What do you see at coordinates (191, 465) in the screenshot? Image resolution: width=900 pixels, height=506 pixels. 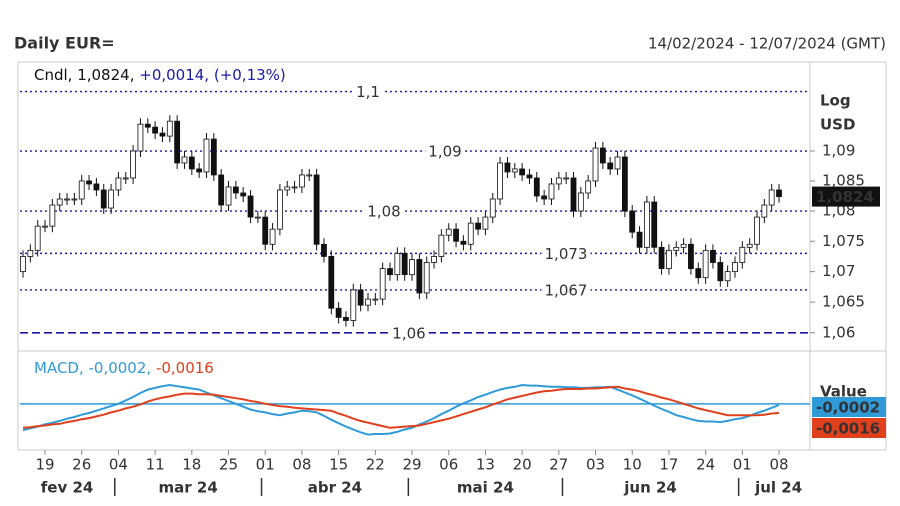 I see `x-tick-label: 18` at bounding box center [191, 465].